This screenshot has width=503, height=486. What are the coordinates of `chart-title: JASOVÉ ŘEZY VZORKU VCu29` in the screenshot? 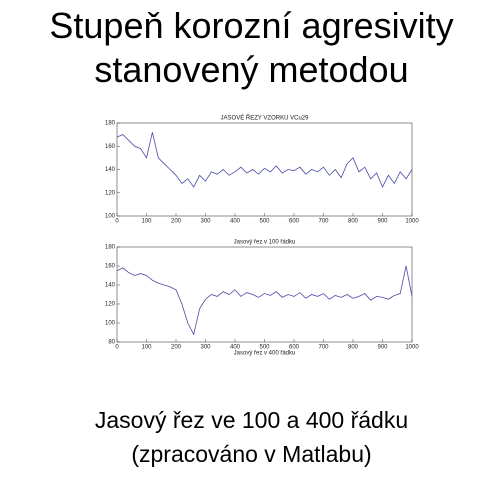 It's located at (265, 118).